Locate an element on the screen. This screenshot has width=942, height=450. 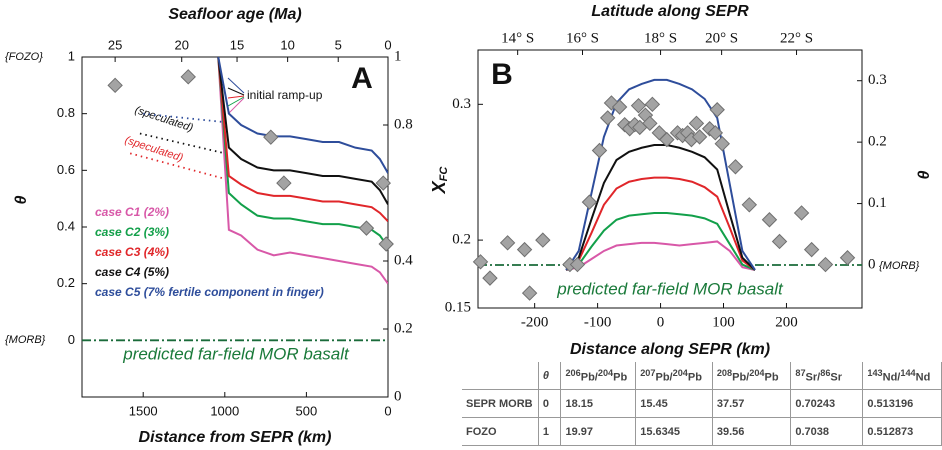
header-part: Sr/ is located at coordinates (813, 377).